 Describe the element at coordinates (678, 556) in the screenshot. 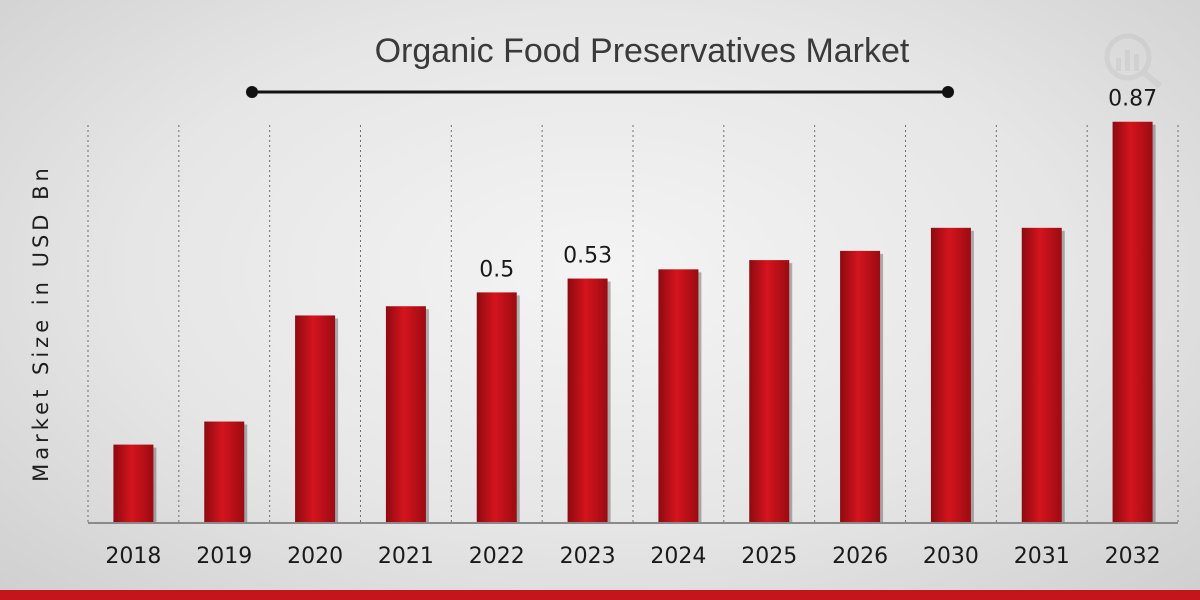

I see `x-tick-label-2024: 2024` at that location.